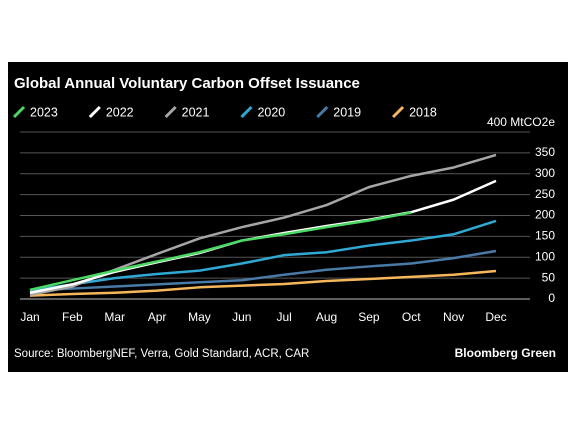 This screenshot has width=576, height=432. I want to click on x-tick-label: Jun, so click(241, 317).